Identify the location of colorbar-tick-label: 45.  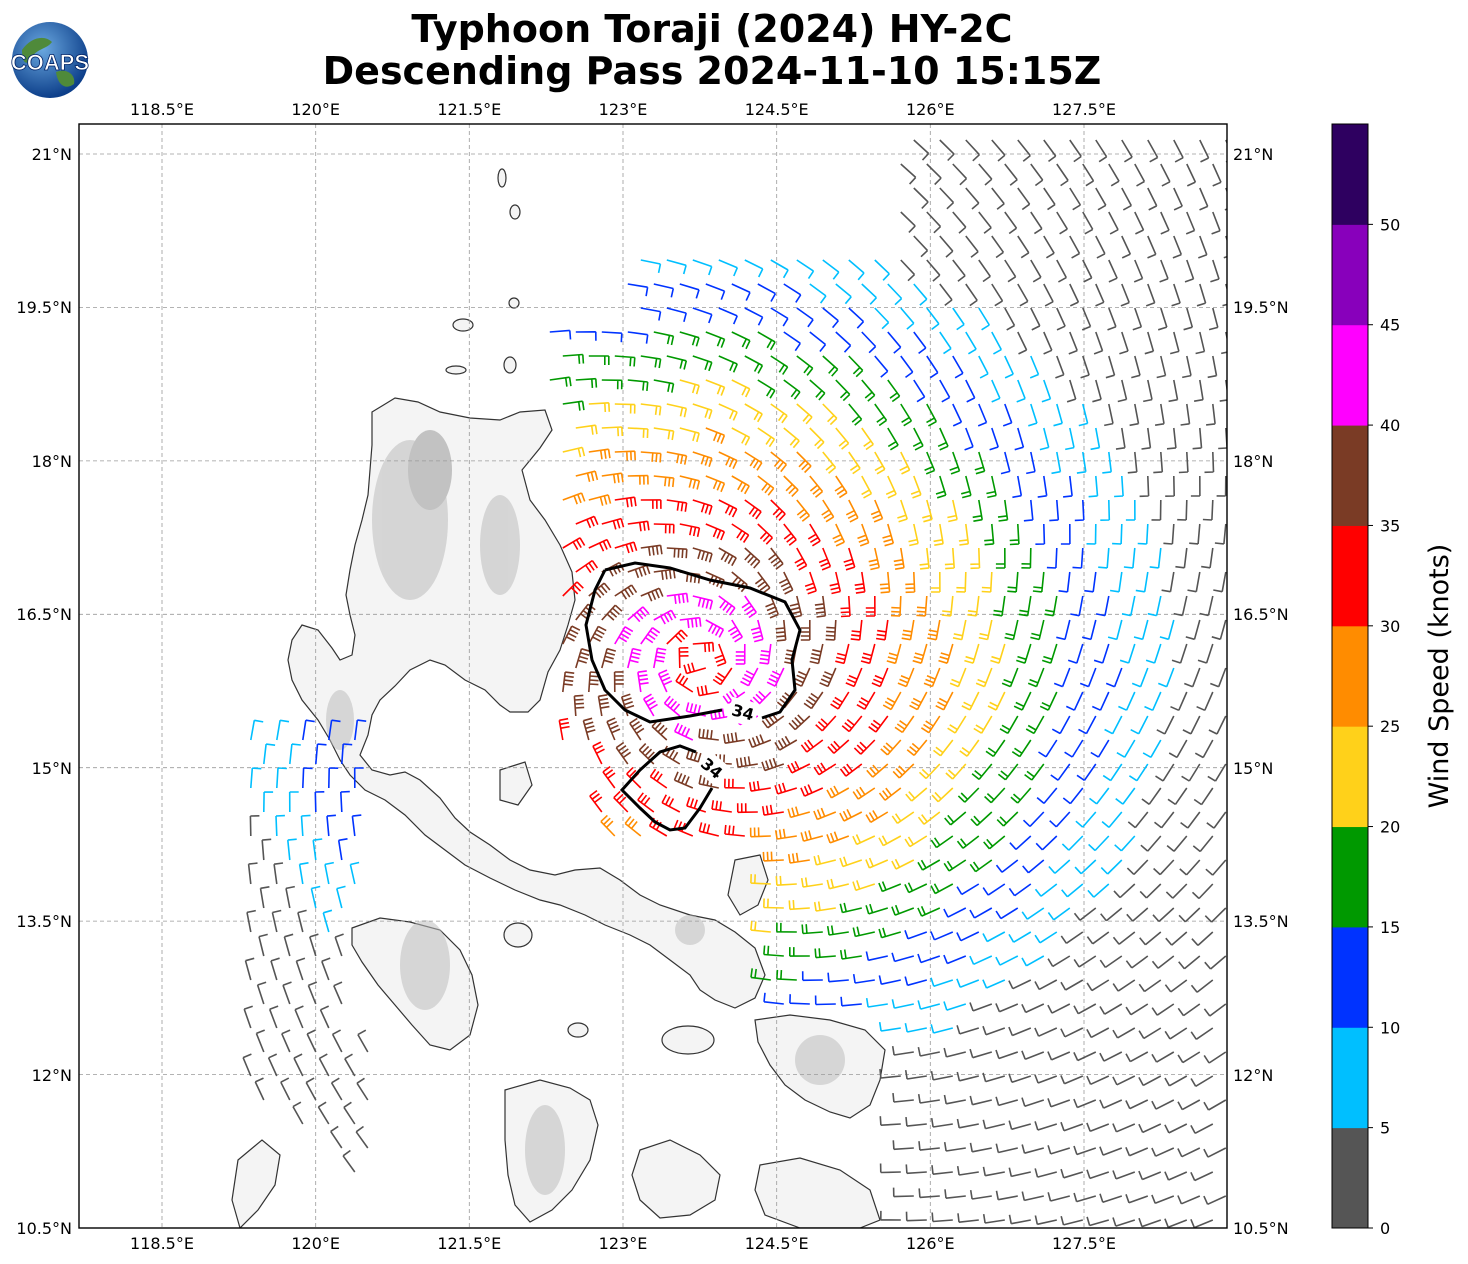
(1390, 325).